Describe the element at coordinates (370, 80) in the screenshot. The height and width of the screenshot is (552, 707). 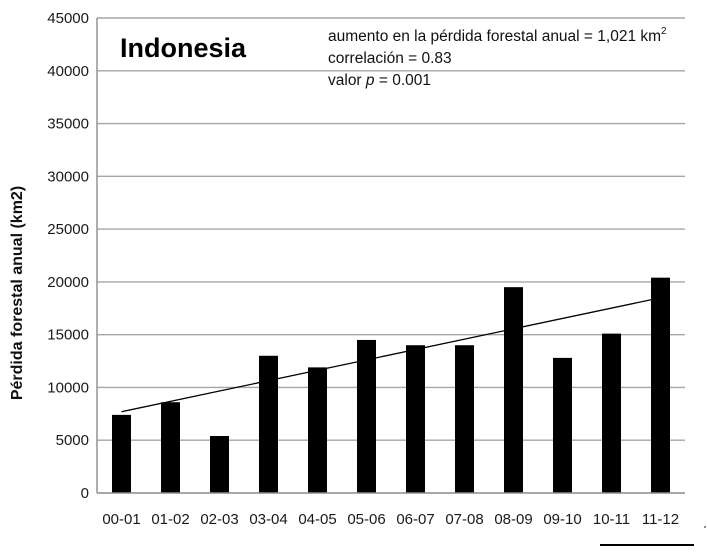
I see `annotation-p-symbol: p` at that location.